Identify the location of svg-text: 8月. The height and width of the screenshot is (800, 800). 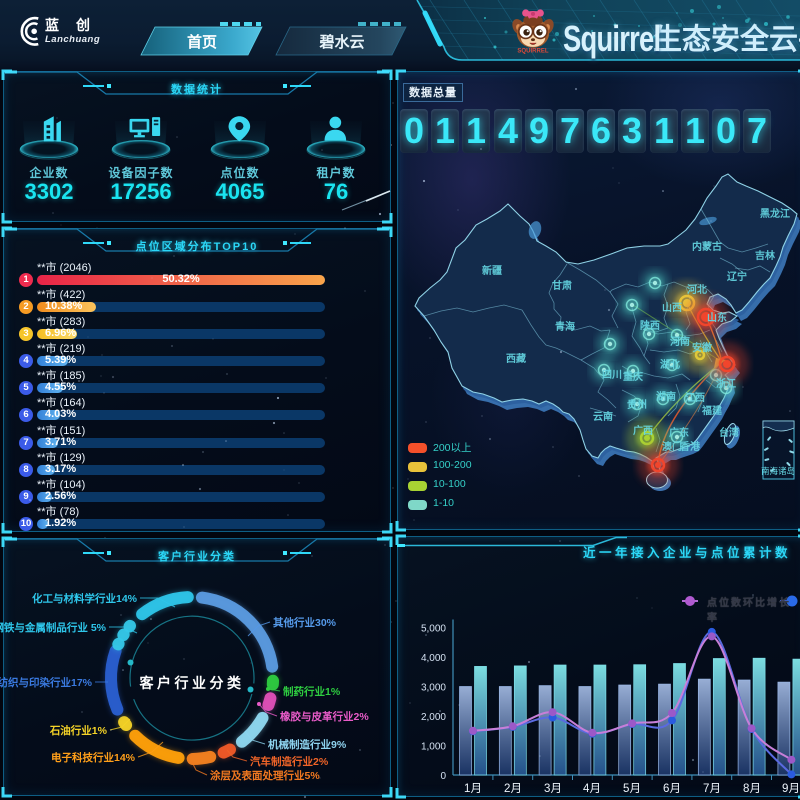
(752, 789).